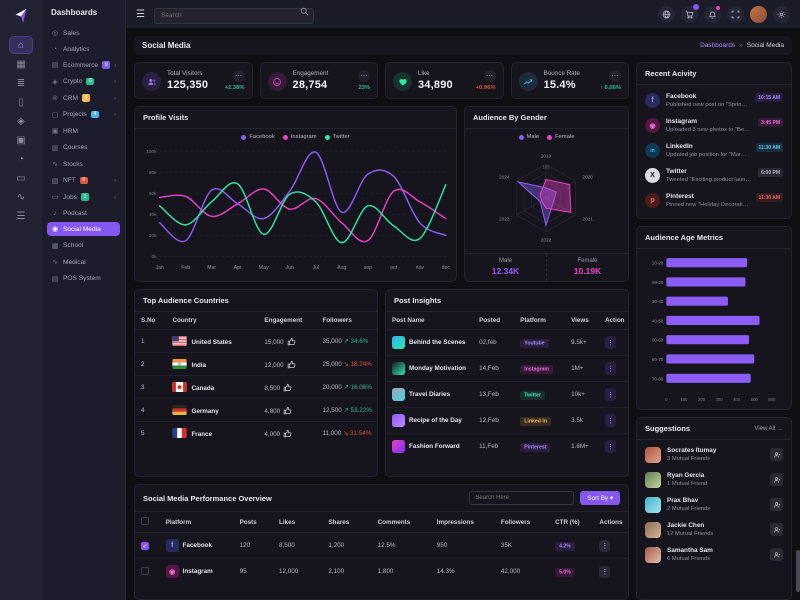 The image size is (800, 600). I want to click on wallet-icon: ▭, so click(21, 178).